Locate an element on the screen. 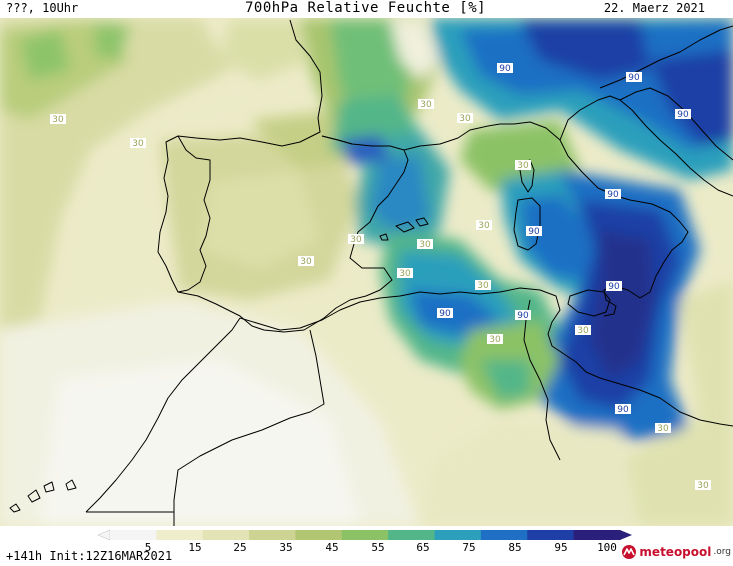  colorbar-tick-label: 65 is located at coordinates (423, 547).